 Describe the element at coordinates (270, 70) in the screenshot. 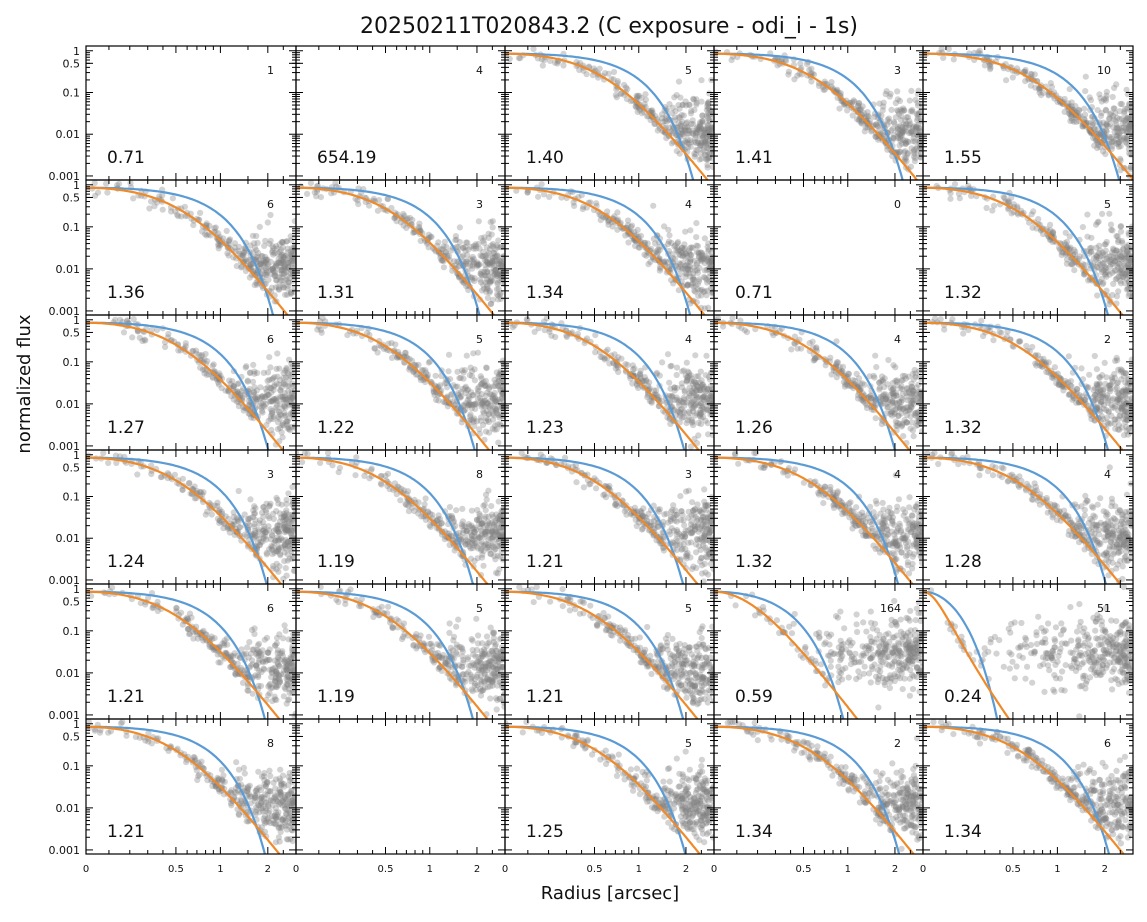

I see `star-count: 1` at that location.